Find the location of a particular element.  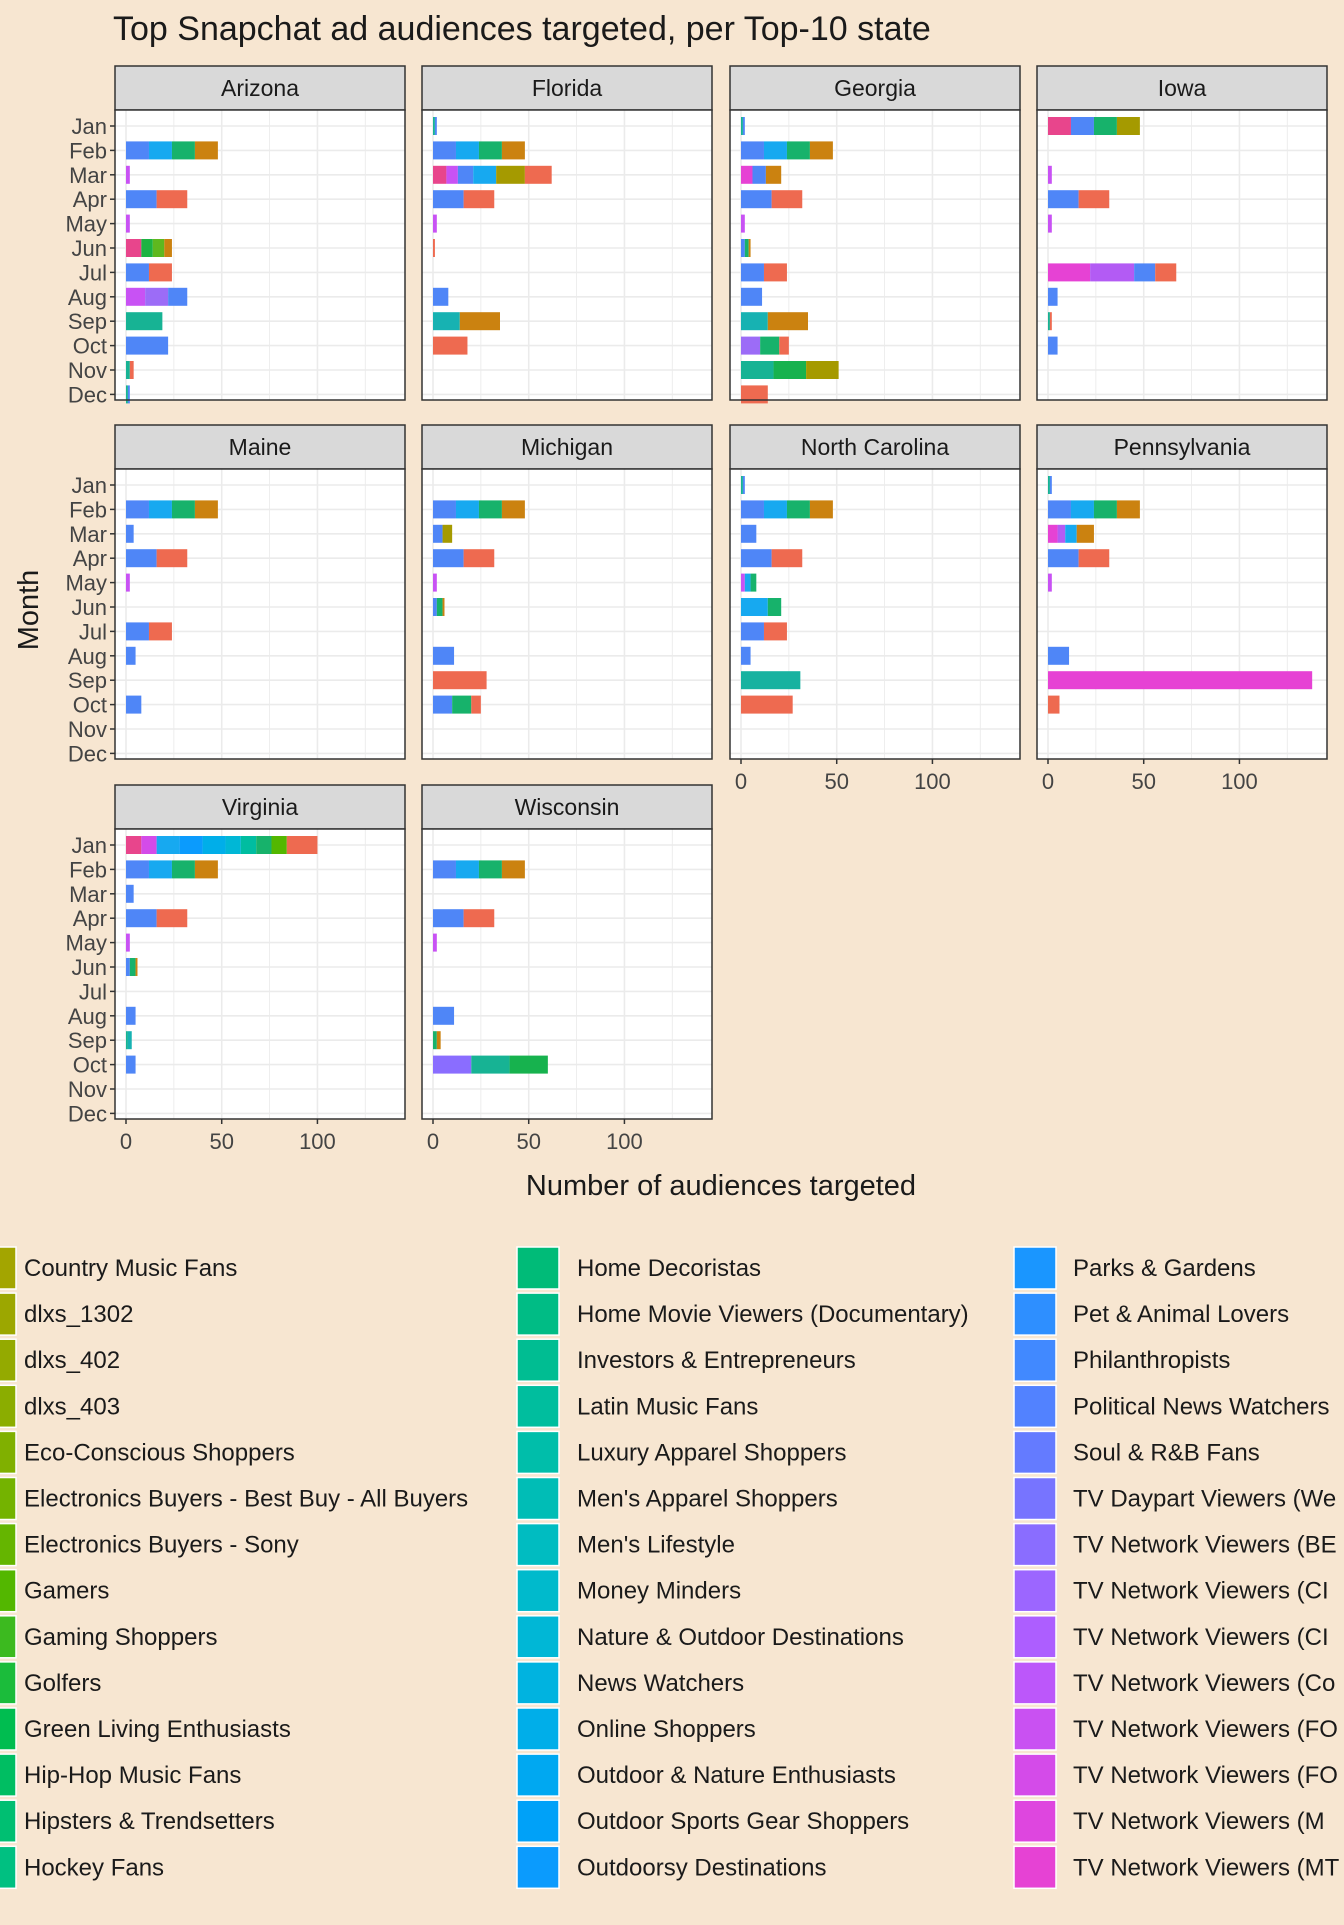

legend-item: Outdoor Sports Gear Shoppers is located at coordinates (712, 1821).